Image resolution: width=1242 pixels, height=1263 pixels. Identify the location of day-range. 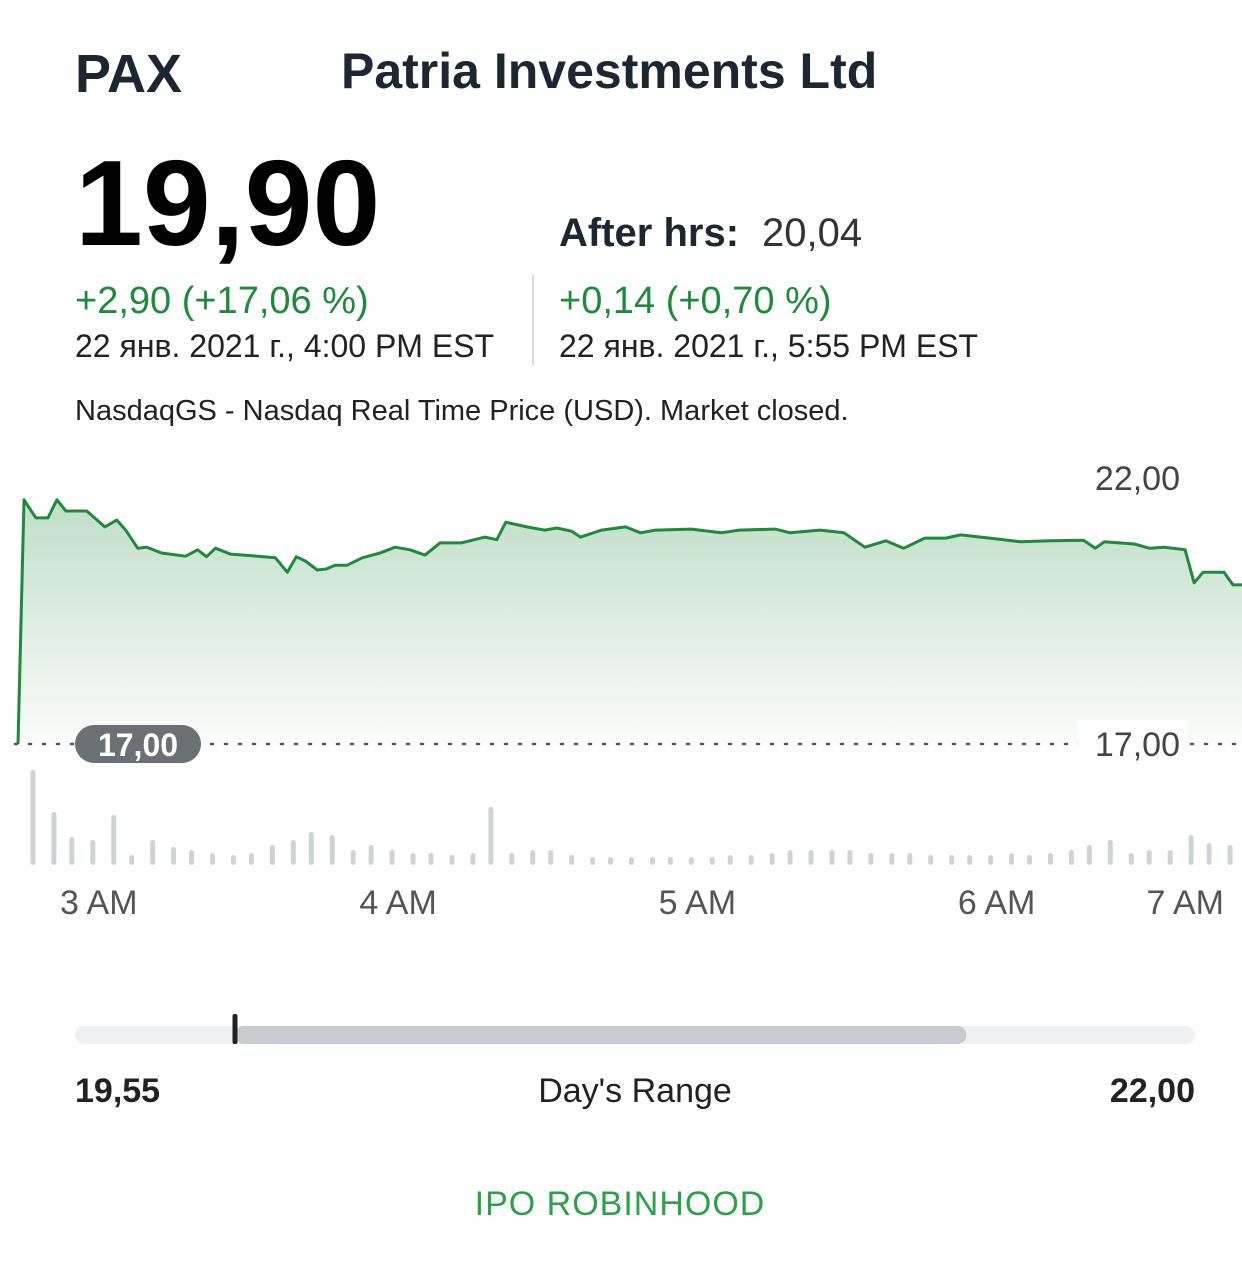
(635, 1029).